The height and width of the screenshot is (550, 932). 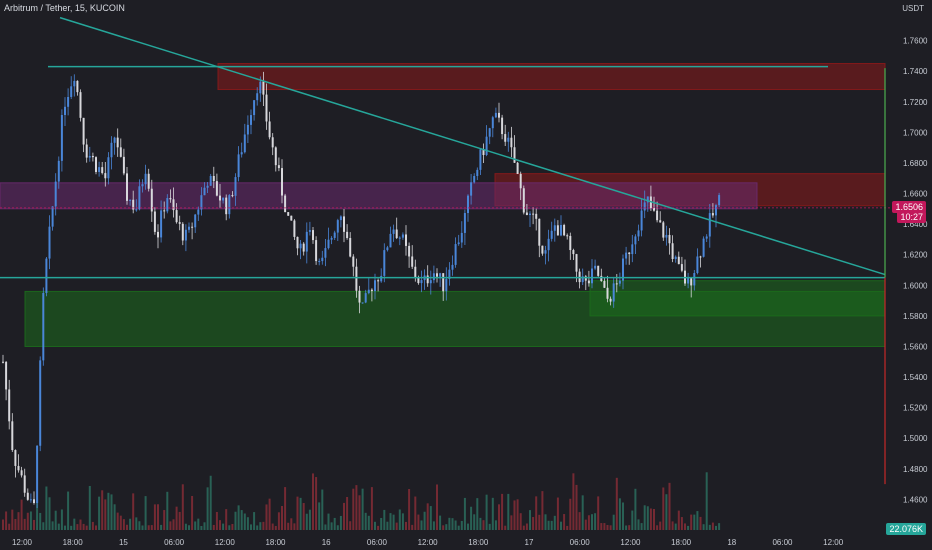 What do you see at coordinates (915, 255) in the screenshot?
I see `price-tick-label: 1.6200` at bounding box center [915, 255].